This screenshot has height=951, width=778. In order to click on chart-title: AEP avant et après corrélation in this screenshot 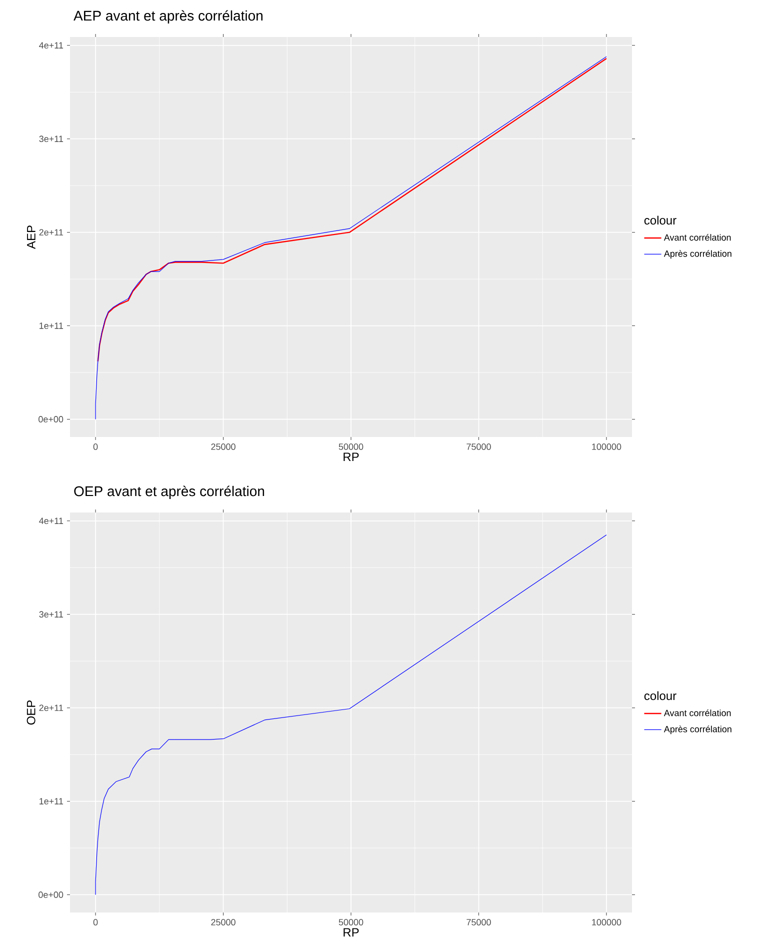, I will do `click(168, 17)`.